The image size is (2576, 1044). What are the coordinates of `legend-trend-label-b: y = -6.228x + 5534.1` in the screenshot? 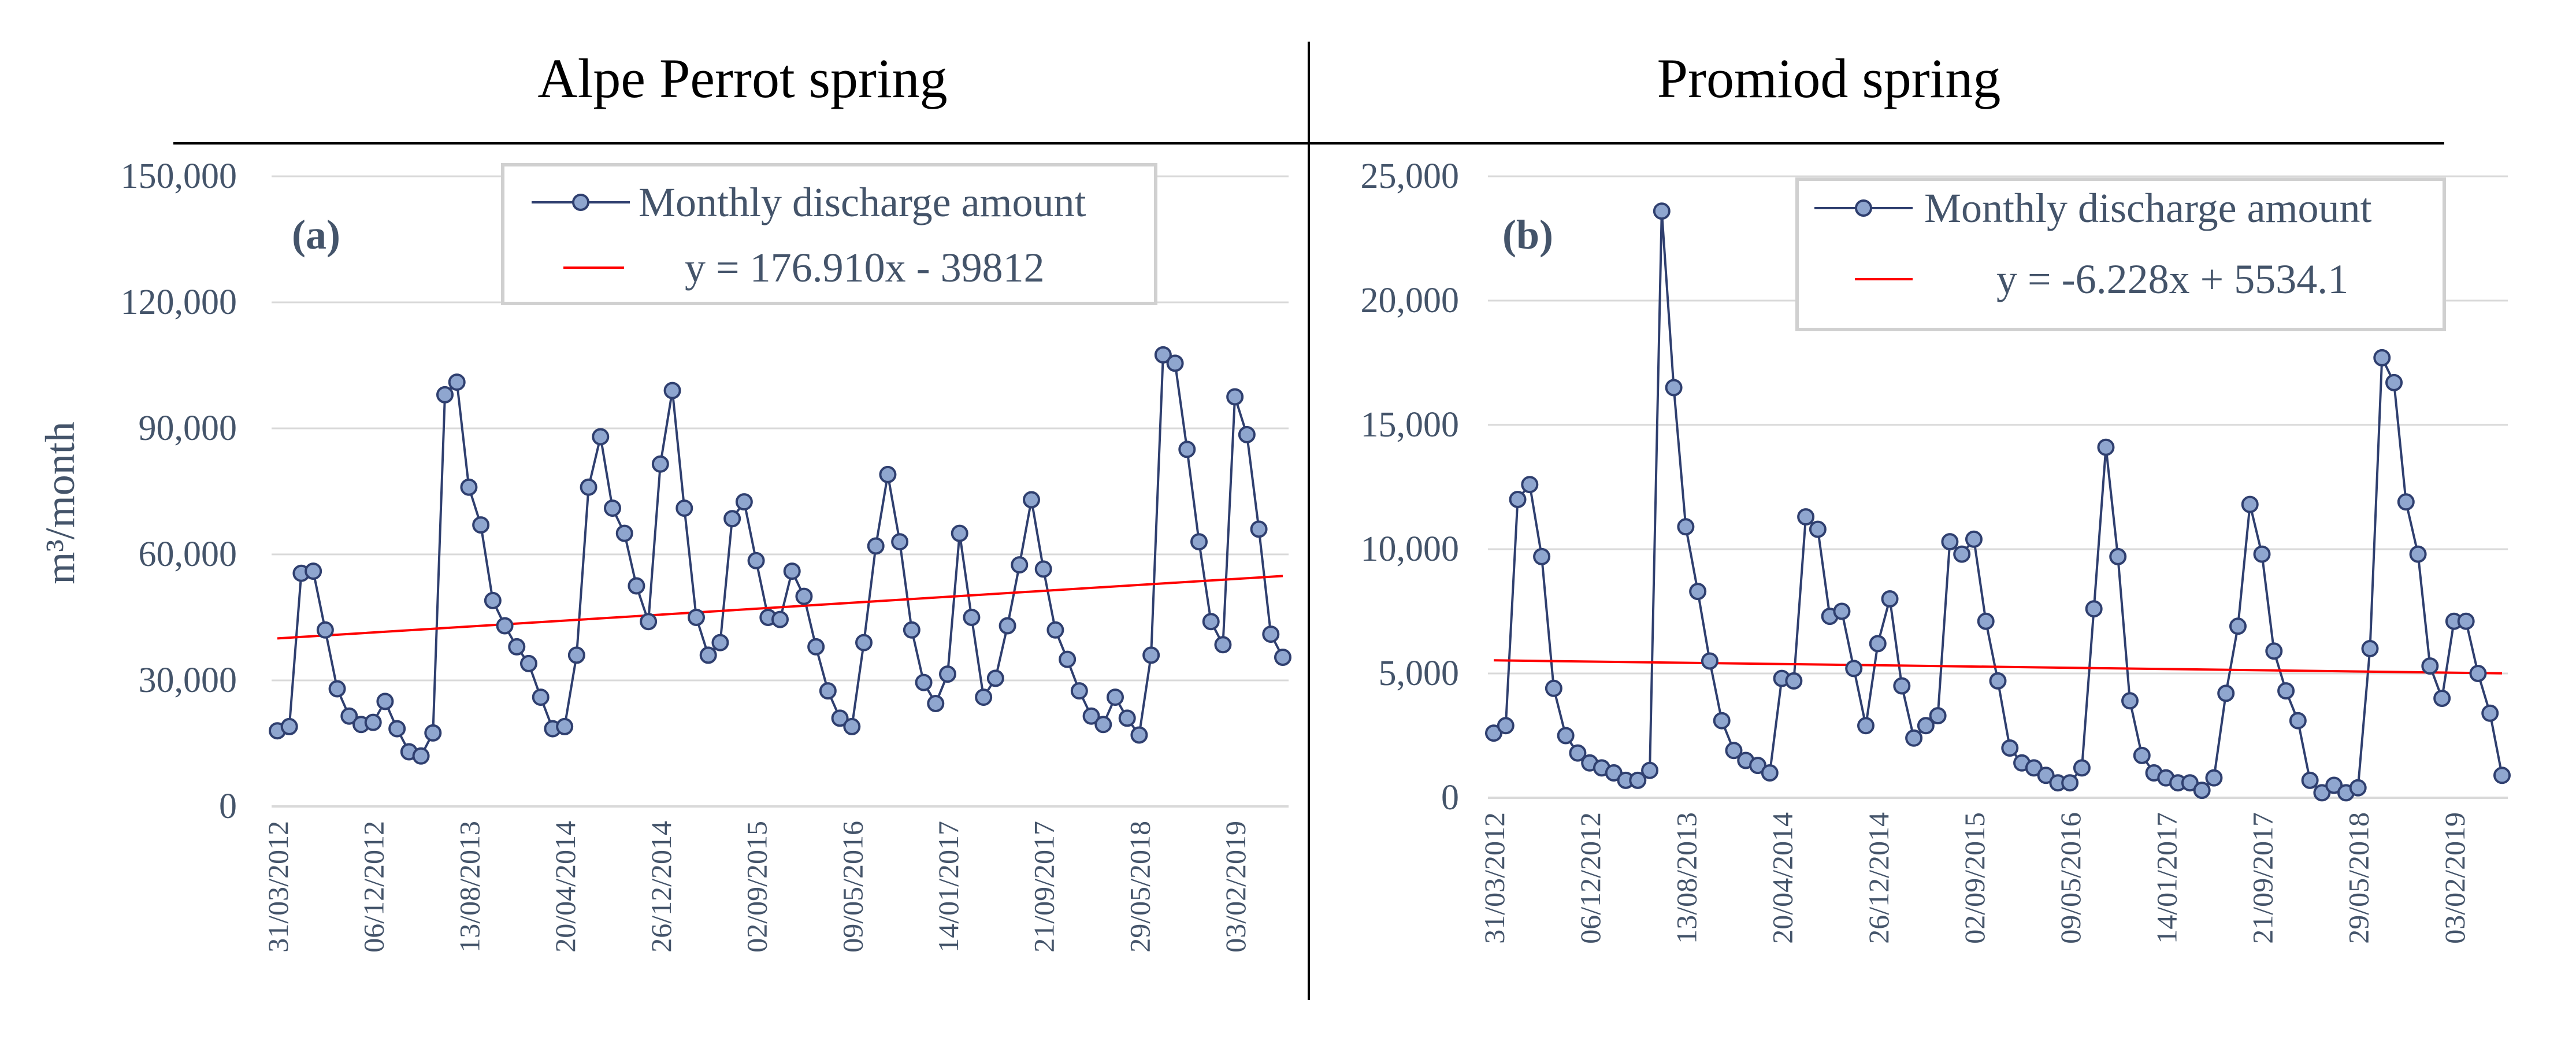 It's located at (2172, 279).